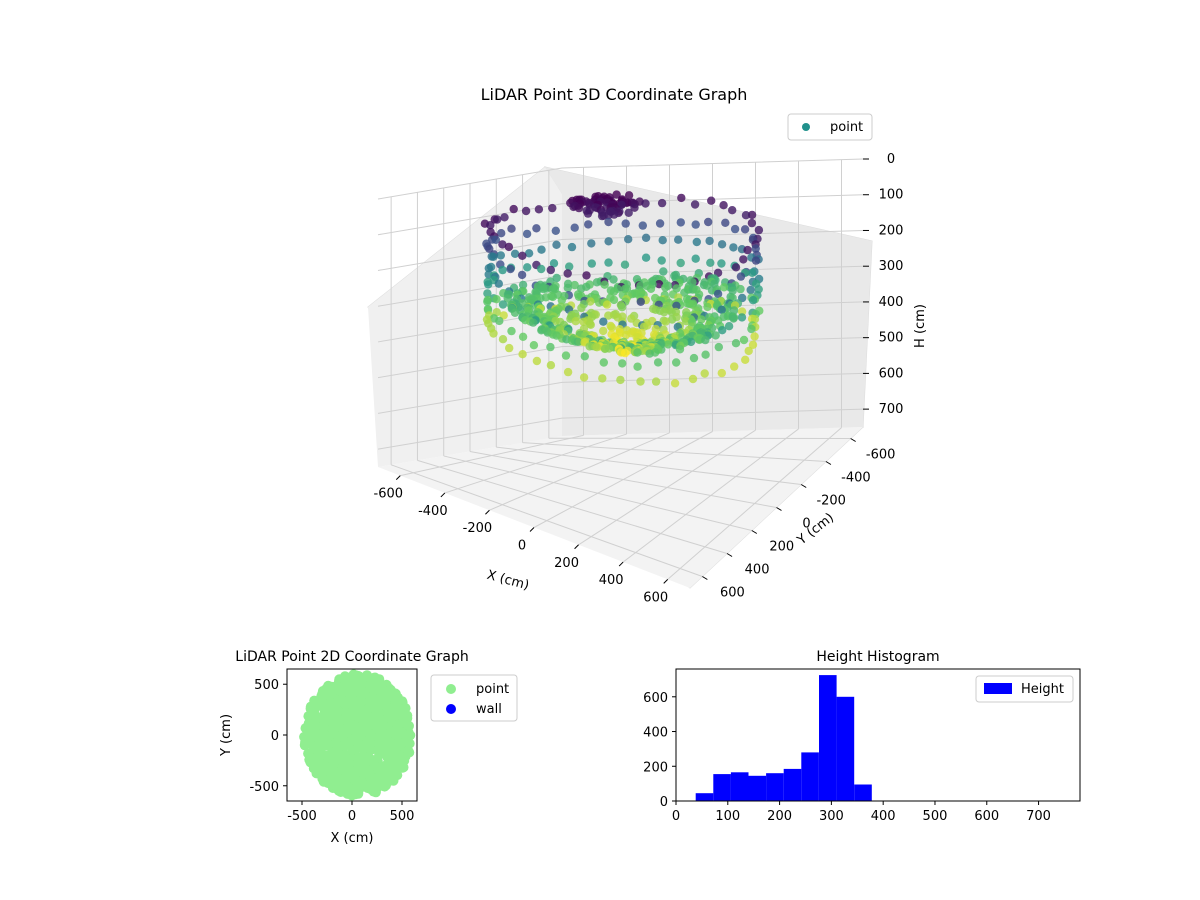 This screenshot has width=1200, height=900. What do you see at coordinates (891, 373) in the screenshot?
I see `z-tick-label-3d: 600` at bounding box center [891, 373].